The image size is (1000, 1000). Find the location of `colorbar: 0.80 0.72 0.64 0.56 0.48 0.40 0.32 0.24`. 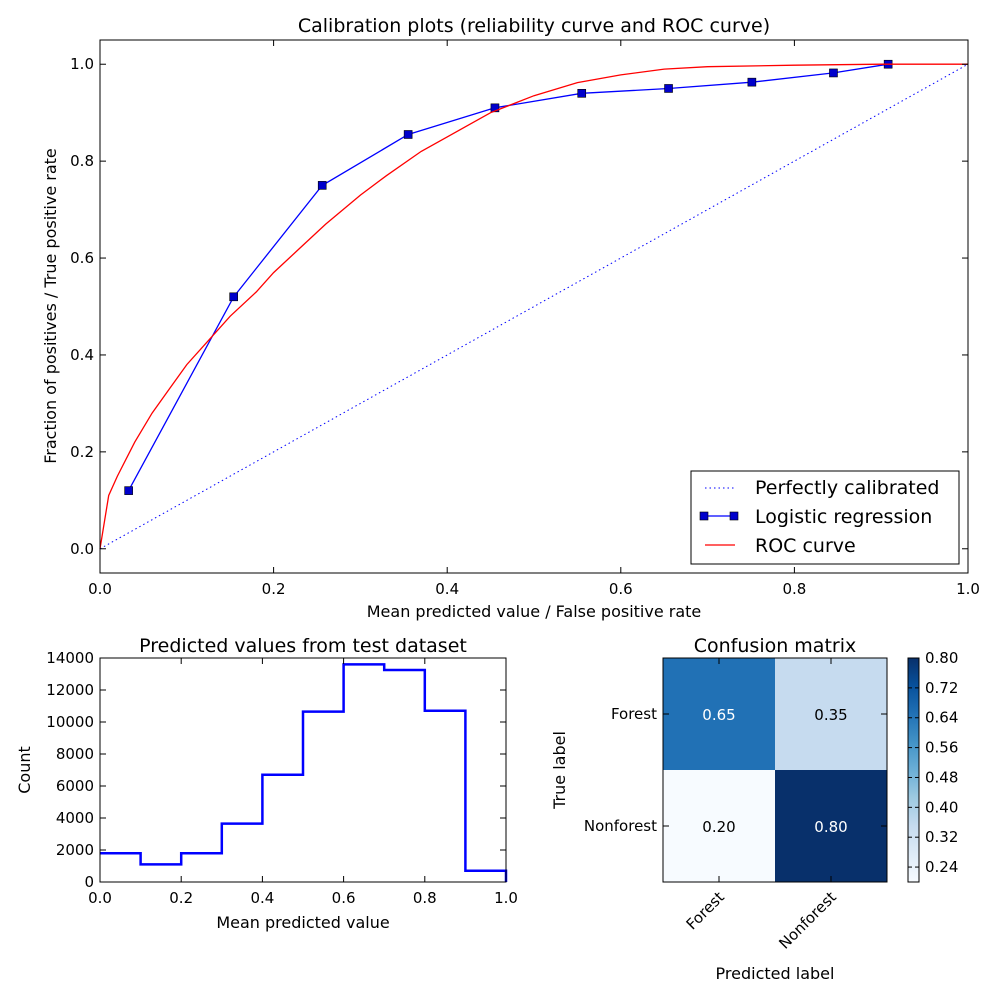

colorbar: 0.80 0.72 0.64 0.56 0.48 0.40 0.32 0.24 is located at coordinates (932, 766).